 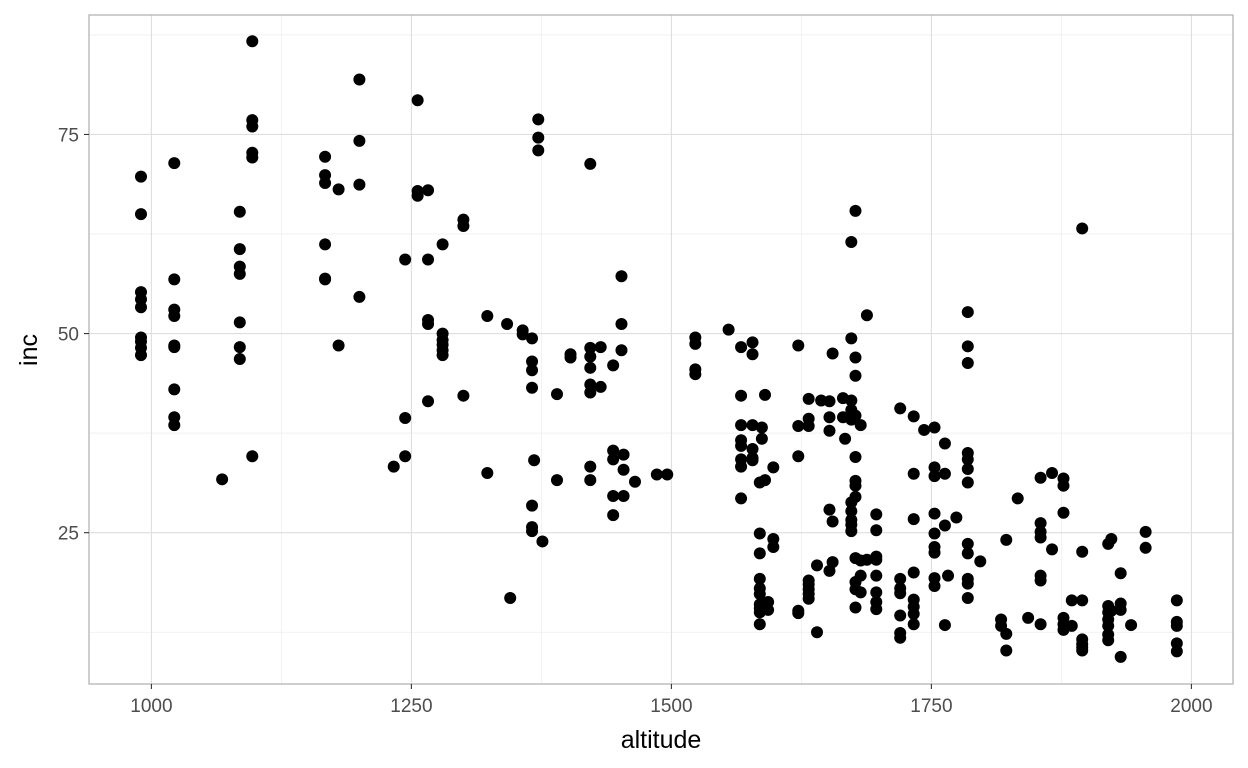 What do you see at coordinates (661, 740) in the screenshot?
I see `x-axis-title: altitude` at bounding box center [661, 740].